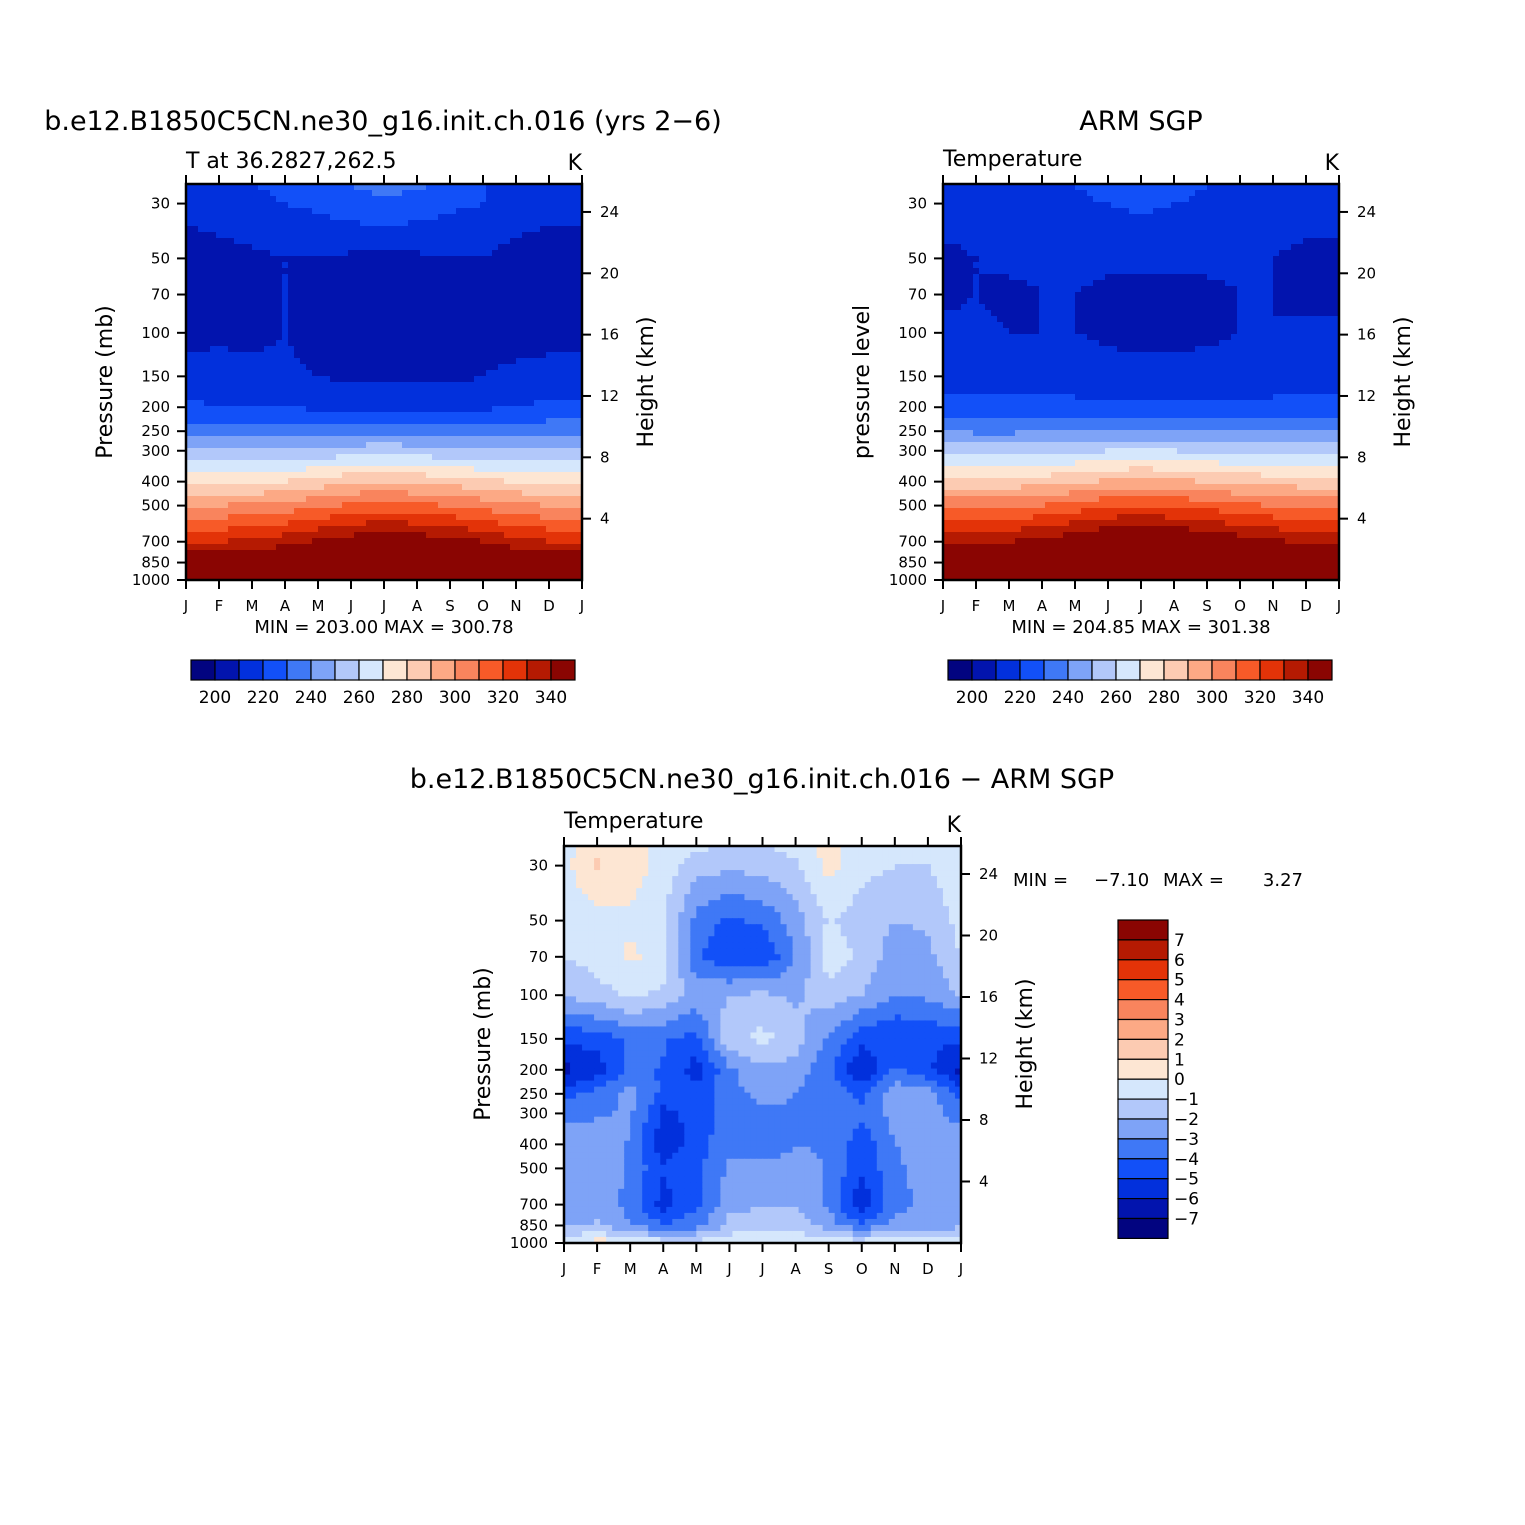 The width and height of the screenshot is (1525, 1525). Describe the element at coordinates (155, 482) in the screenshot. I see `y-tick-label: 400` at that location.